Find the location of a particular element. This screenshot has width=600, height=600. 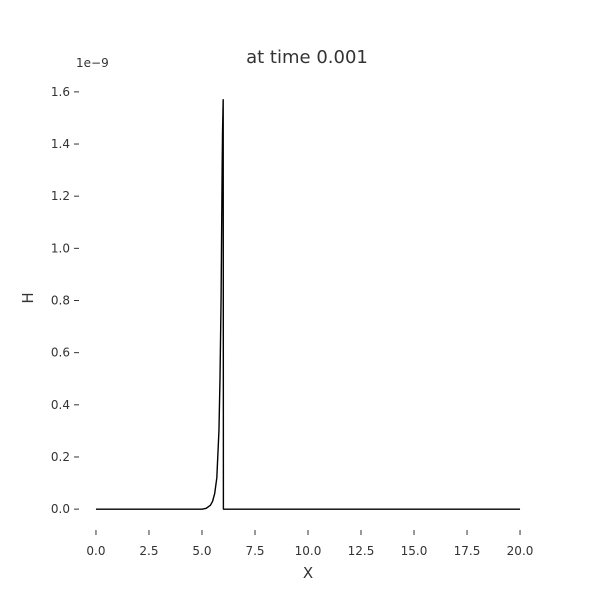

y-tick-label: 1.0 is located at coordinates (60, 248).